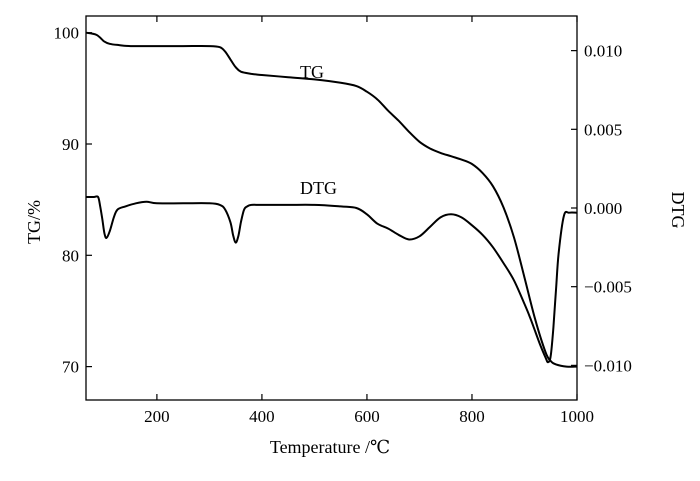  I want to click on y-right-tick-label: 0.005, so click(603, 129).